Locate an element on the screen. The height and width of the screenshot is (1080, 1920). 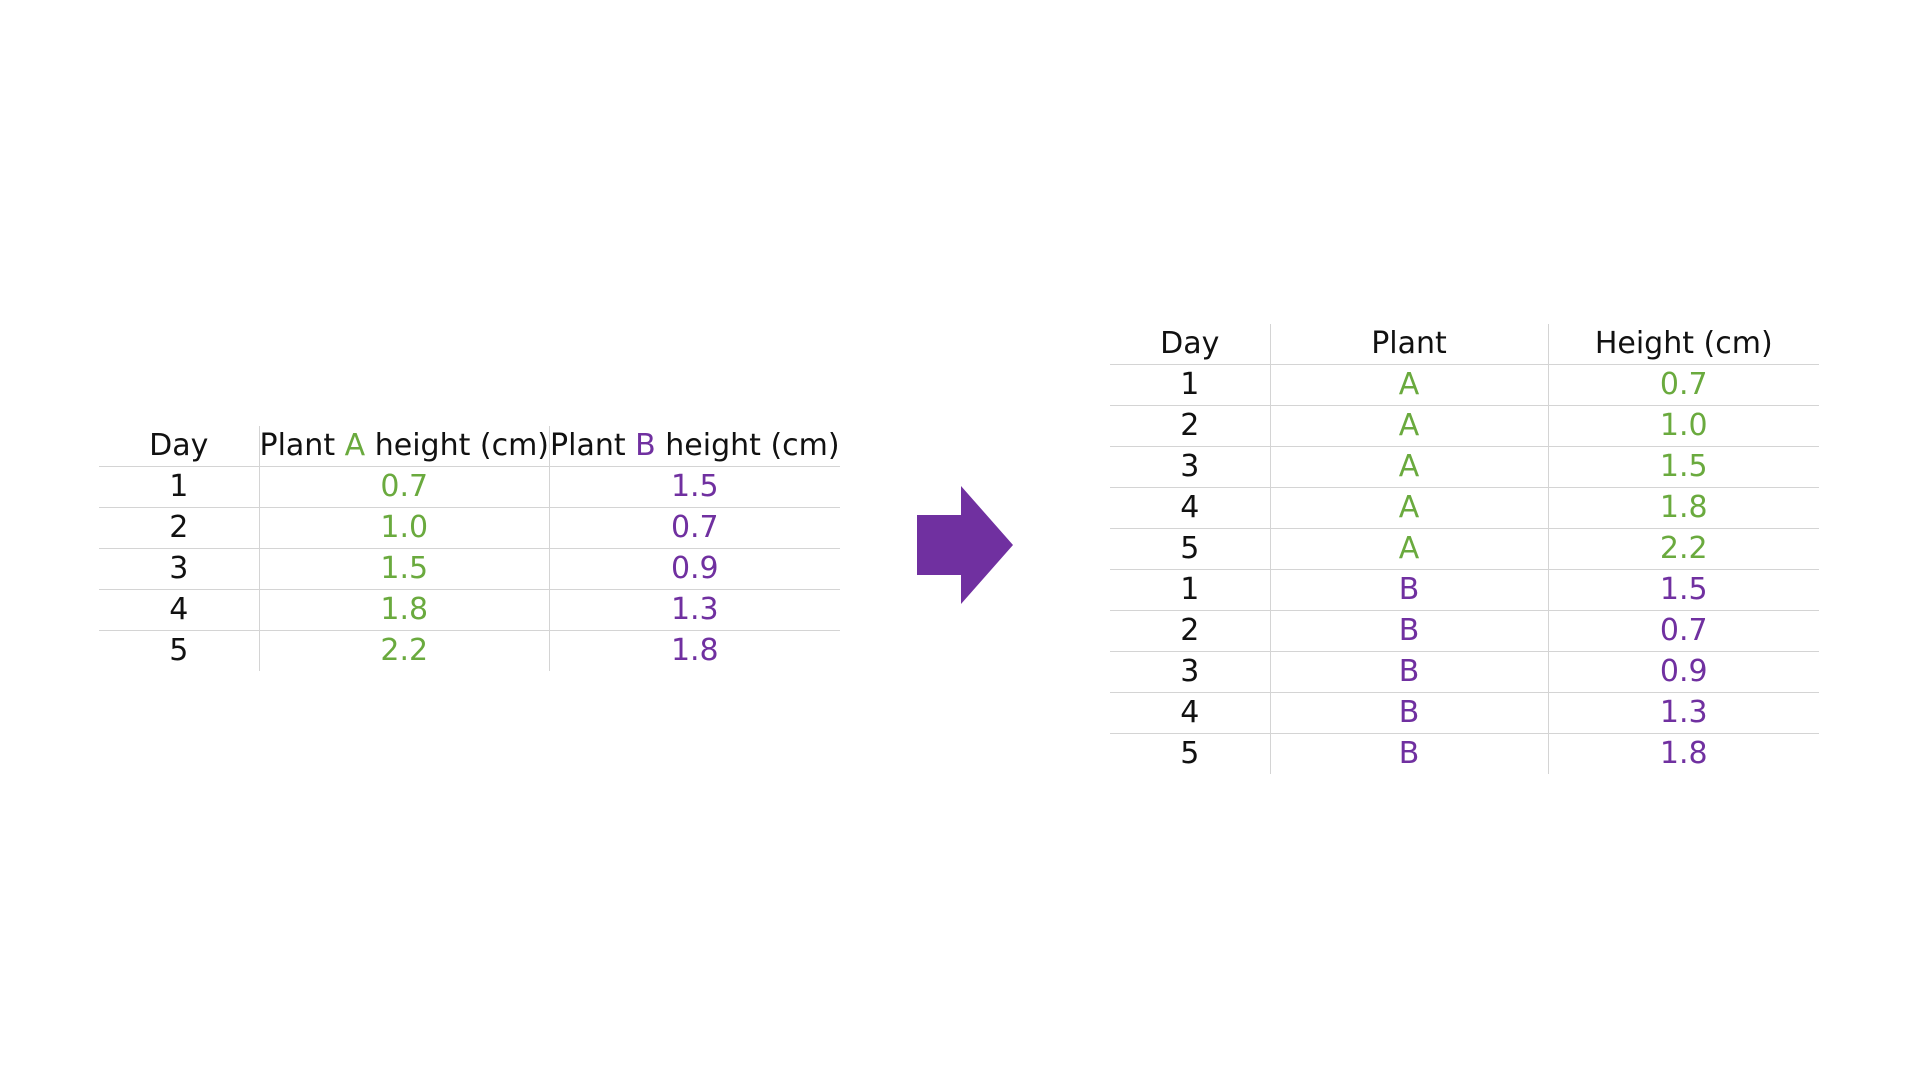
wide-cell-plant-b: 1.5 is located at coordinates (694, 487).